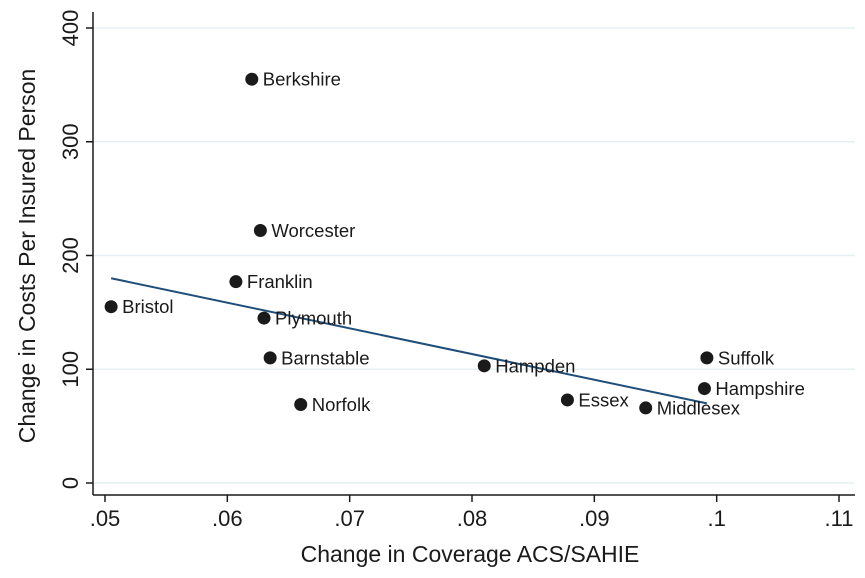 This screenshot has width=865, height=578. I want to click on point-label: Bristol, so click(147, 306).